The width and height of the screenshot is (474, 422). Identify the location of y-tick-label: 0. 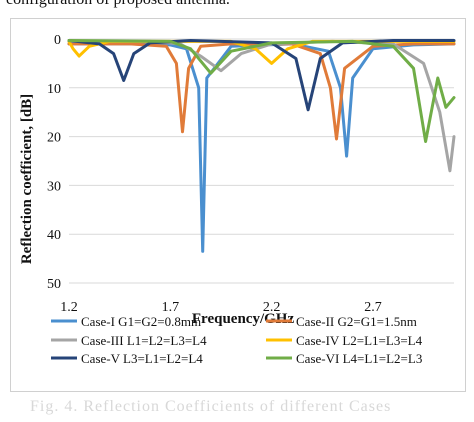
(57, 40).